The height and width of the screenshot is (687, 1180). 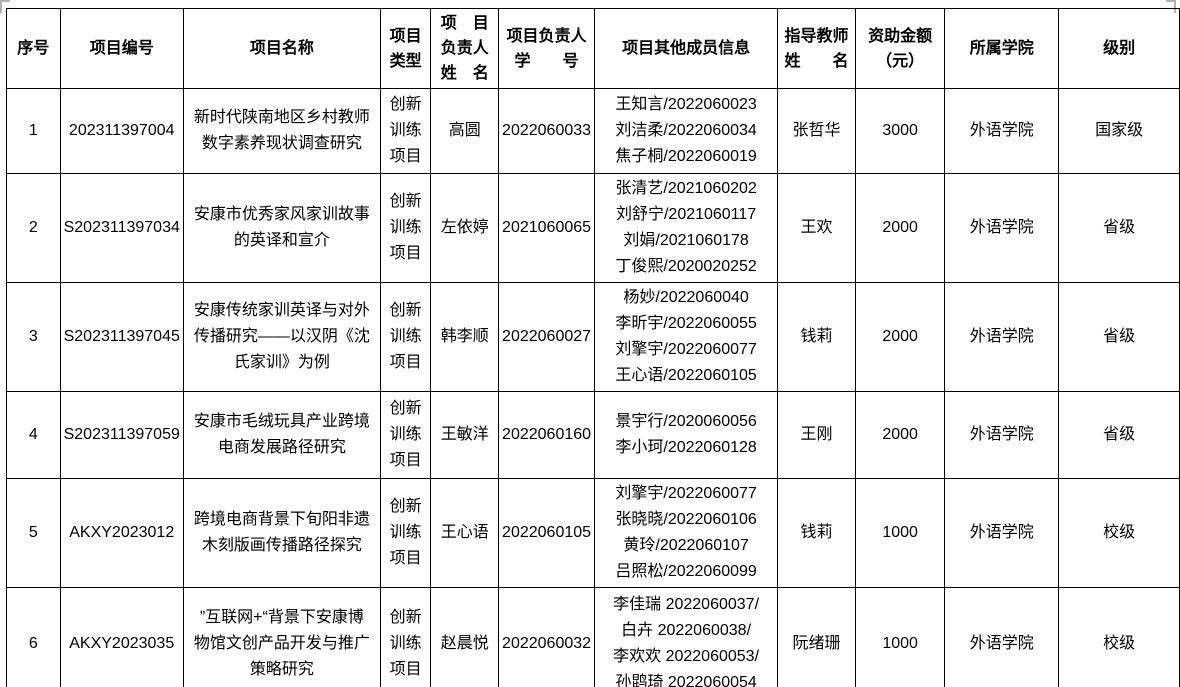 What do you see at coordinates (121, 337) in the screenshot?
I see `cell-code: S202311397045` at bounding box center [121, 337].